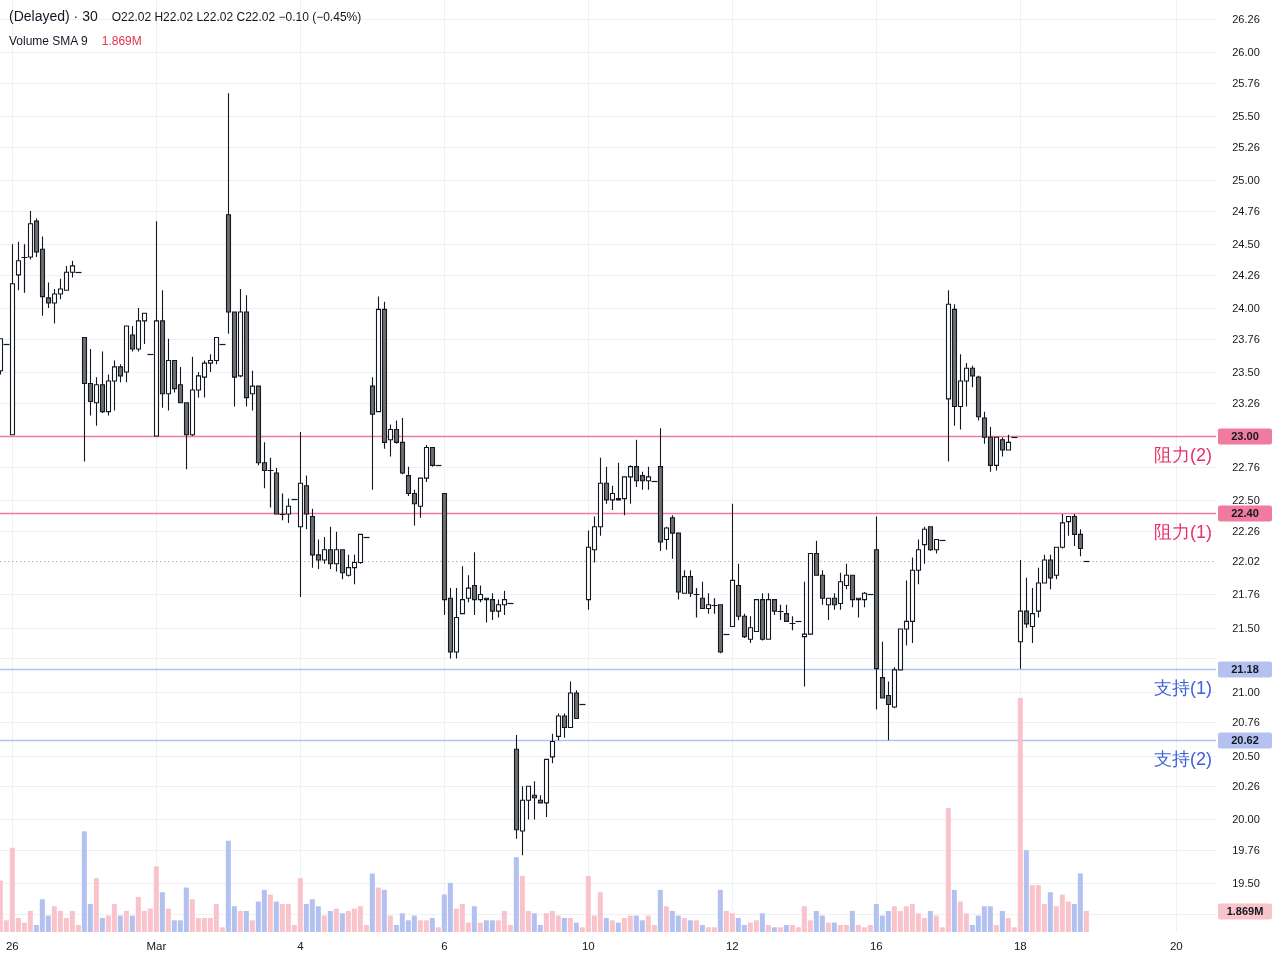  I want to click on y-tick-label: 22.50, so click(1246, 499).